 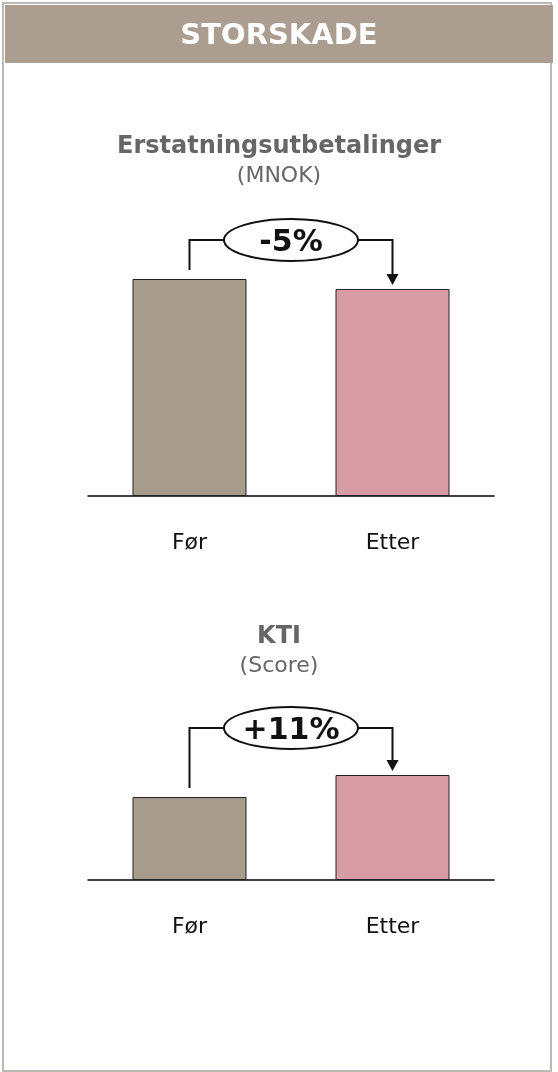 I want to click on chart-title: Erstatningsutbetalinger, so click(x=279, y=145).